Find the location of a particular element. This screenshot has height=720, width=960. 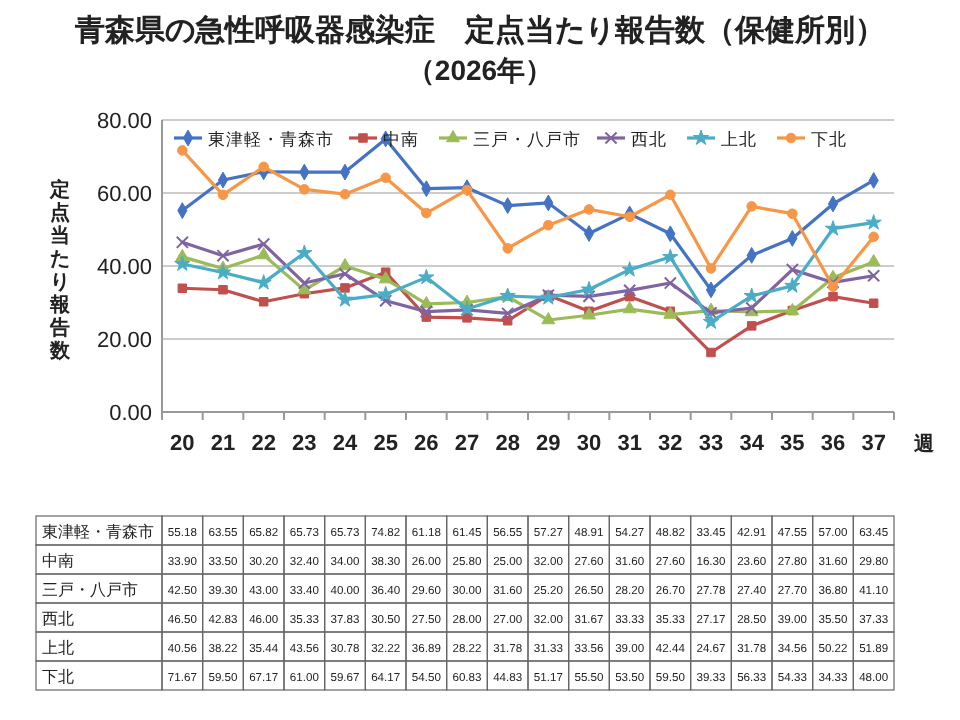

x-tick-label: 28 is located at coordinates (507, 444).